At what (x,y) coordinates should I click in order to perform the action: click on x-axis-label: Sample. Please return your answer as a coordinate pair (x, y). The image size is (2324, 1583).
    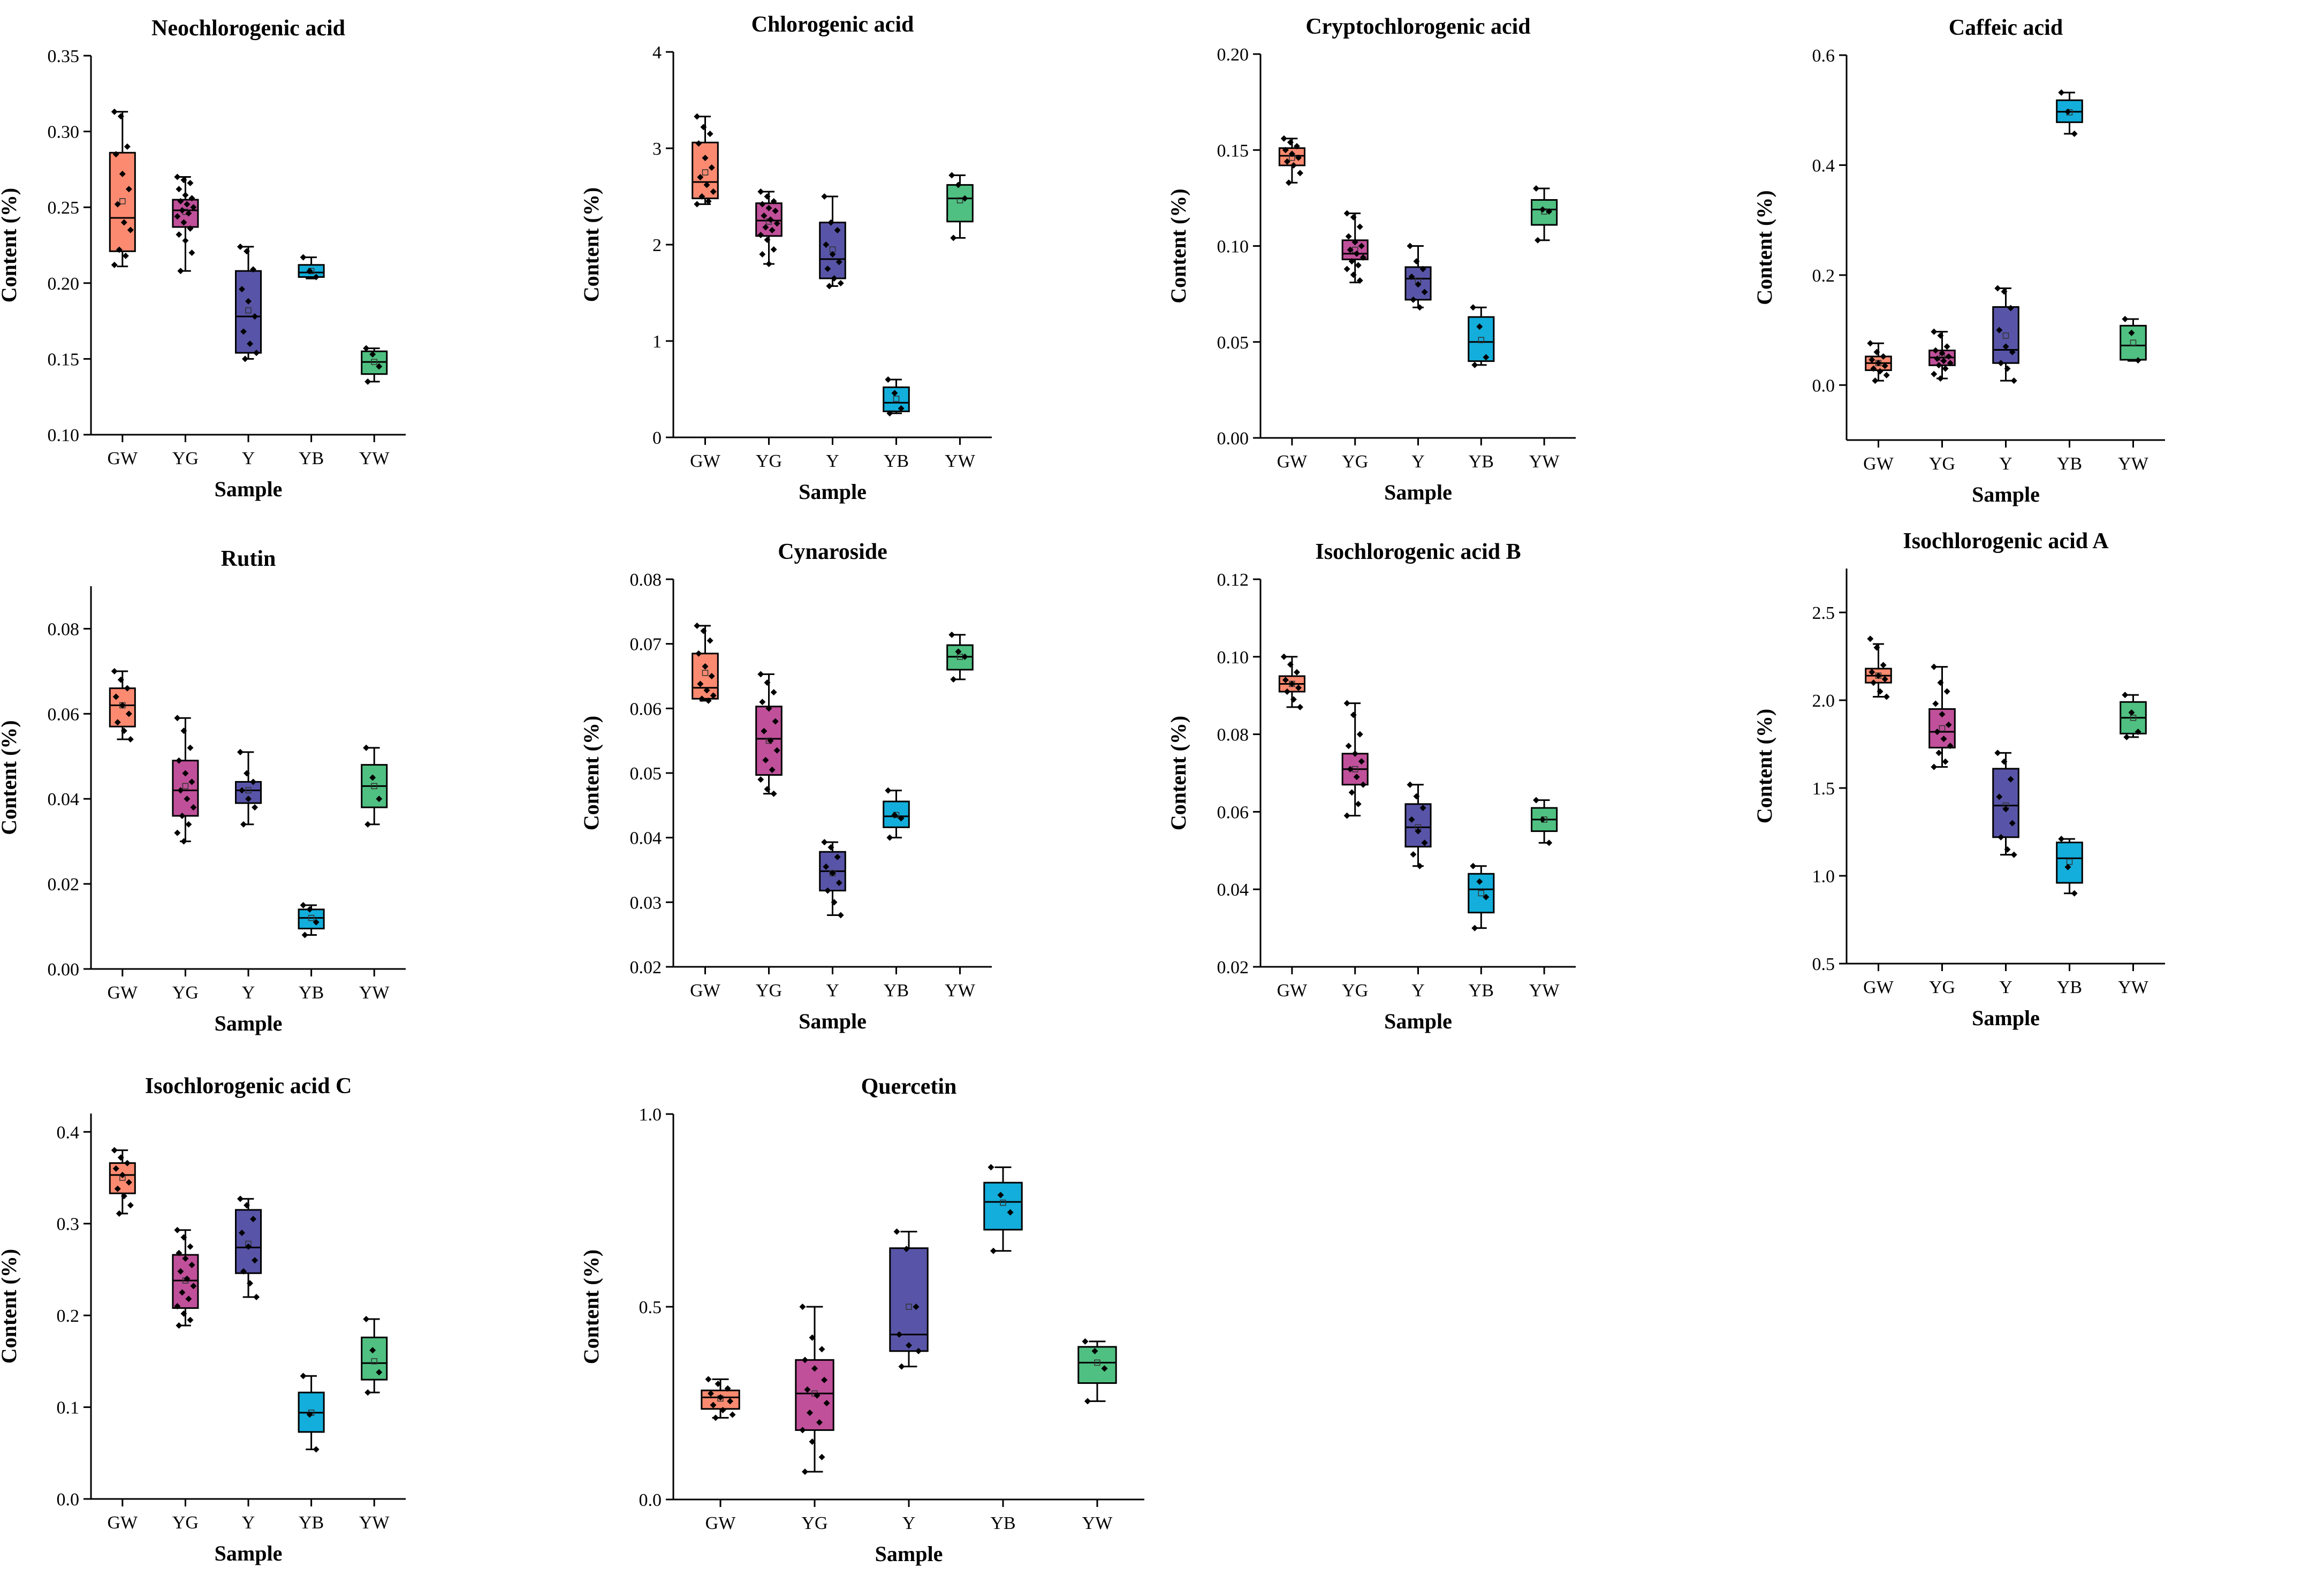
    Looking at the image, I should click on (1418, 492).